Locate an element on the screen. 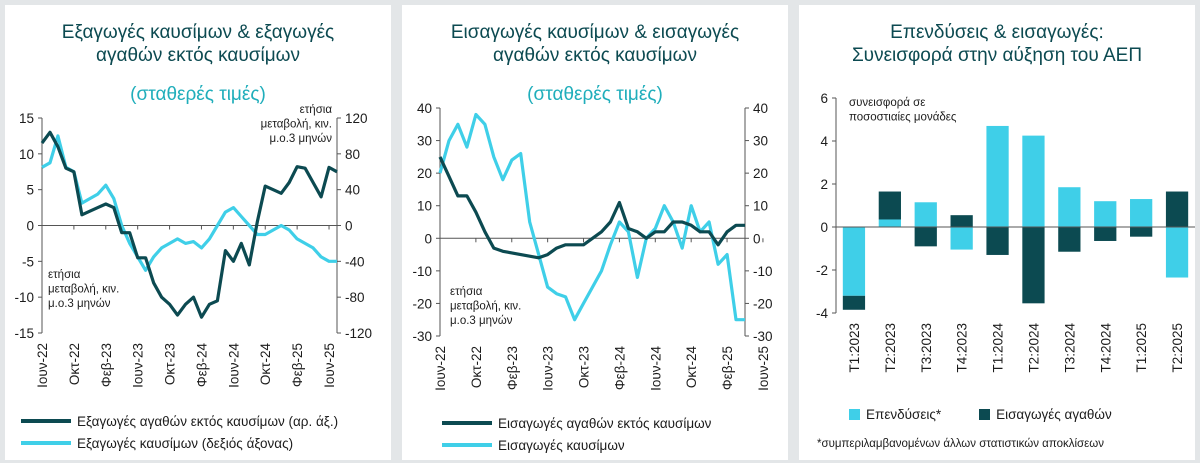 The width and height of the screenshot is (1200, 463). axis-note: ποσοστιαίες μονάδες is located at coordinates (903, 118).